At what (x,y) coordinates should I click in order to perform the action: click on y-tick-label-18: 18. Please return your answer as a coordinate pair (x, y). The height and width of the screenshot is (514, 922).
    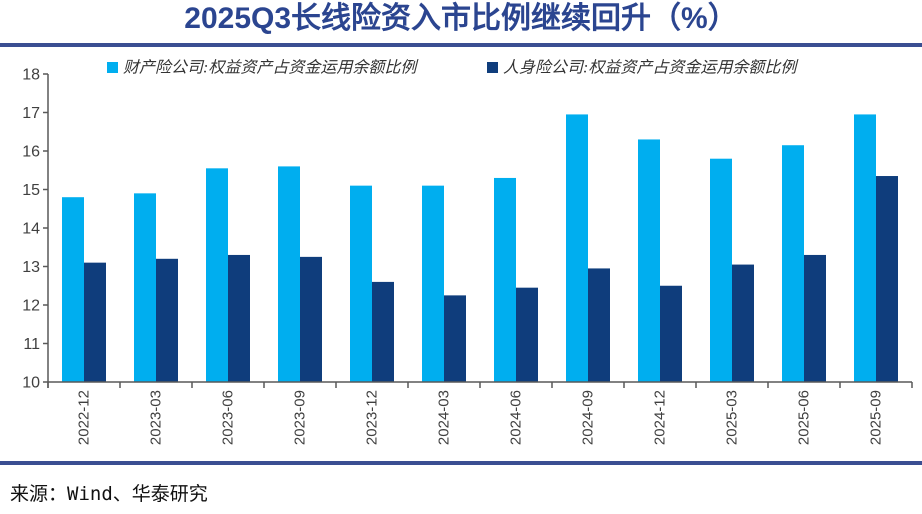
    Looking at the image, I should click on (31, 75).